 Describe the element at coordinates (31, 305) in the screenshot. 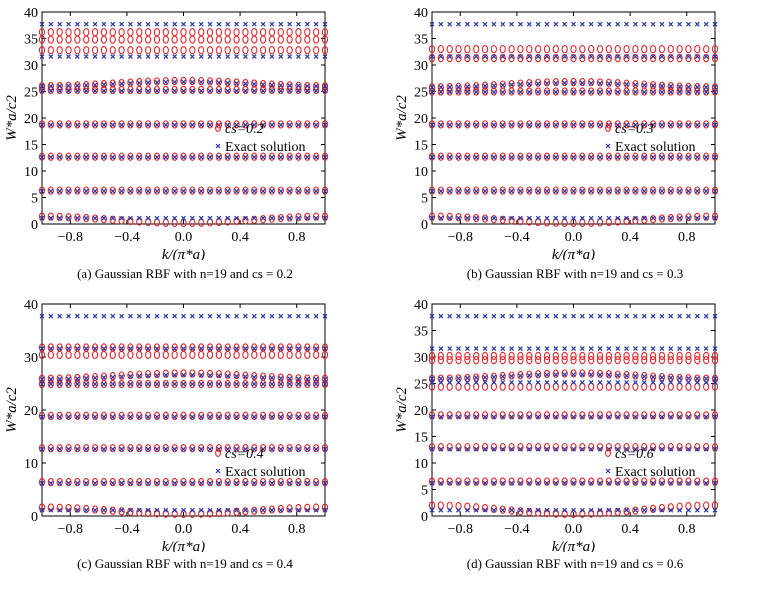

I see `y-tick-label: 40` at that location.